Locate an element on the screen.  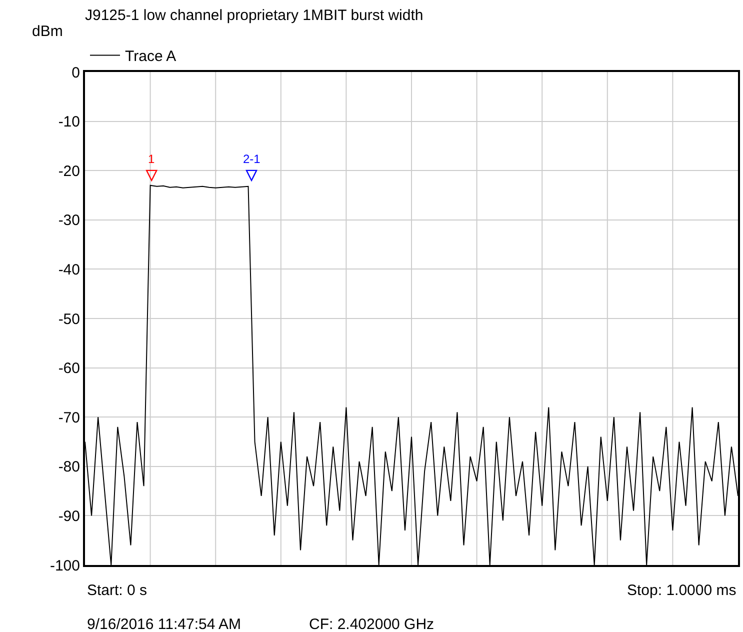
y-tick-label: -10 is located at coordinates (69, 122).